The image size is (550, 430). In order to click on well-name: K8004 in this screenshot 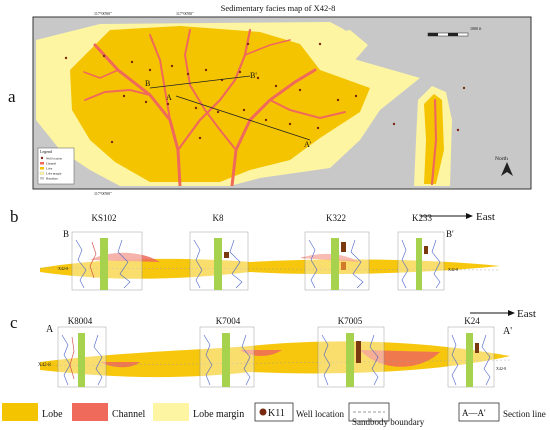, I will do `click(80, 321)`.